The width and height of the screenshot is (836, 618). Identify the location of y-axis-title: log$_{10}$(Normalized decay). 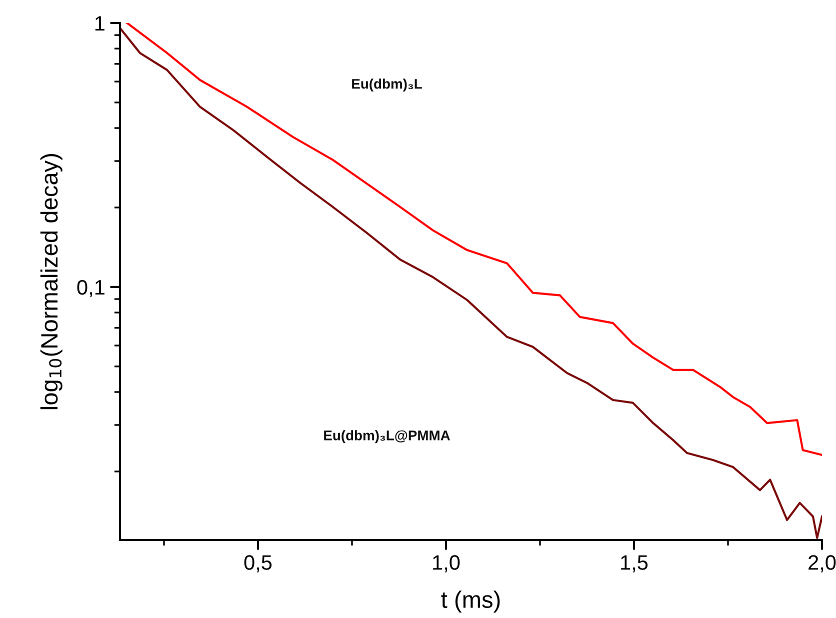
(51, 282).